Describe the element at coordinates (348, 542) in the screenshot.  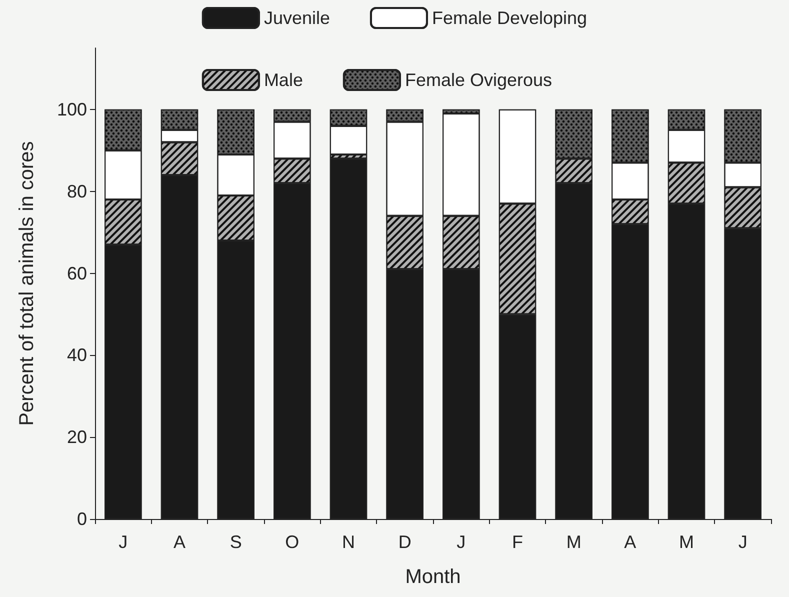
I see `x-tick-label: N` at that location.